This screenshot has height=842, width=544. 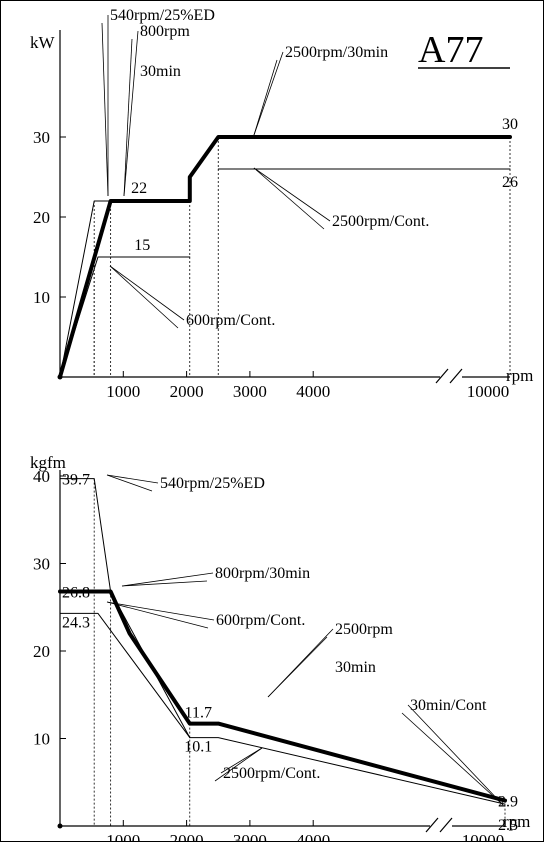 What do you see at coordinates (250, 836) in the screenshot?
I see `torque-x-tick-label: 3000` at bounding box center [250, 836].